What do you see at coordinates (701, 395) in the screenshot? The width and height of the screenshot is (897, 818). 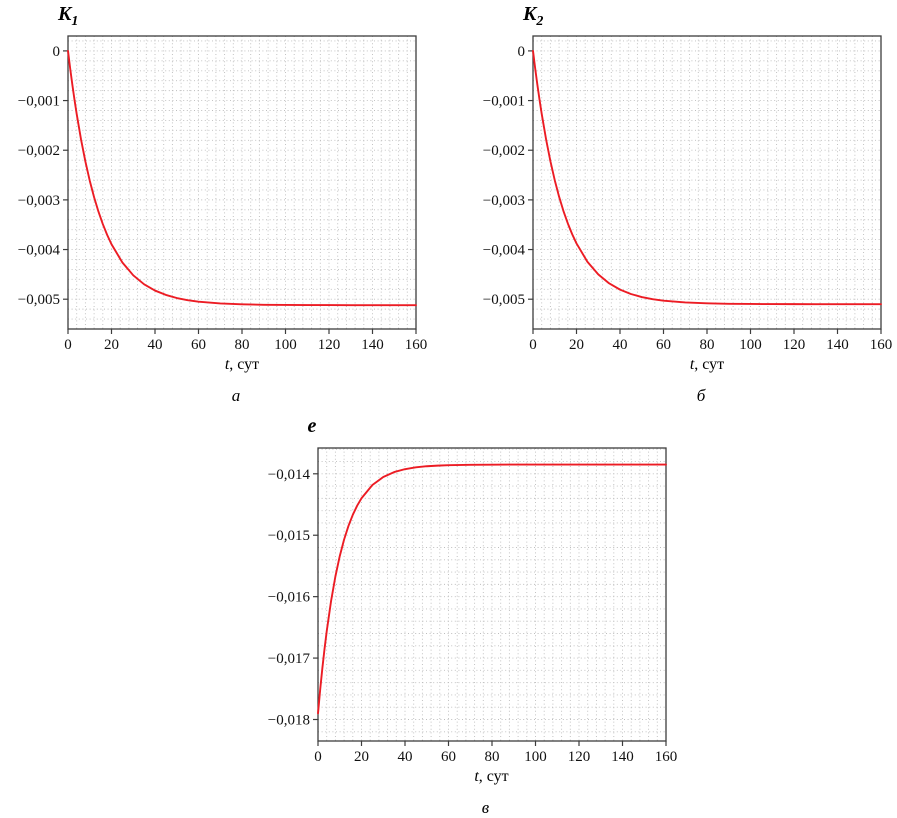 I see `panel-caption-b: б` at bounding box center [701, 395].